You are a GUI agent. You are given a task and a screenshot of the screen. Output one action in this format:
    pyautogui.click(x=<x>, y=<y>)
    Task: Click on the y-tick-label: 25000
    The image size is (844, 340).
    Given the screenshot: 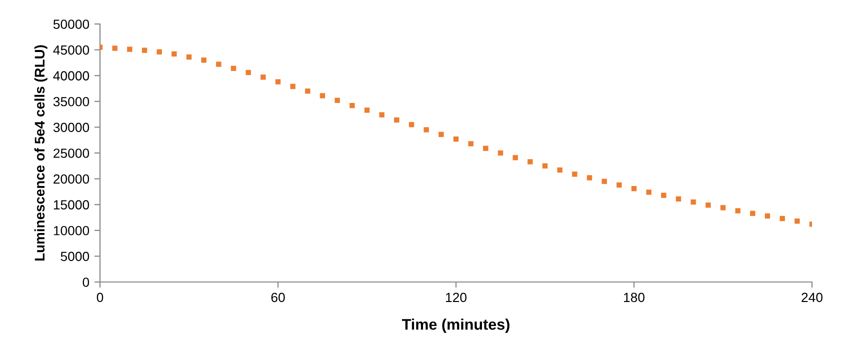 What is the action you would take?
    pyautogui.click(x=72, y=153)
    